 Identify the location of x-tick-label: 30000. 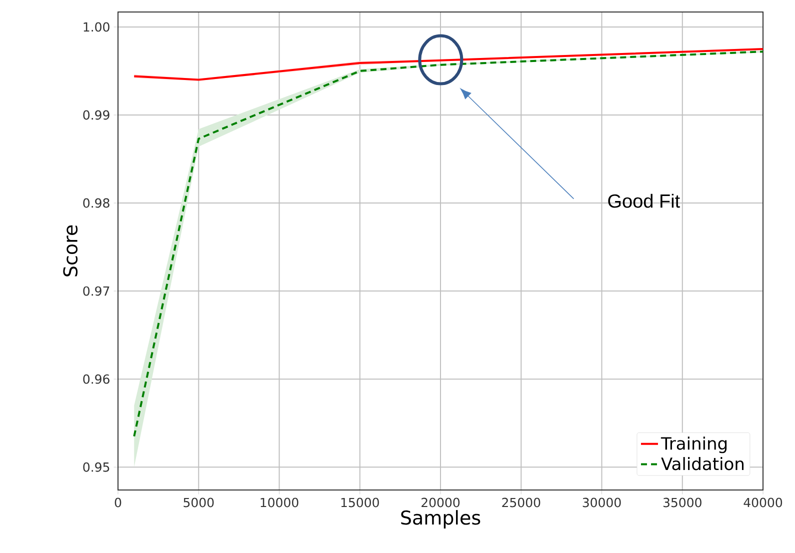
(601, 503).